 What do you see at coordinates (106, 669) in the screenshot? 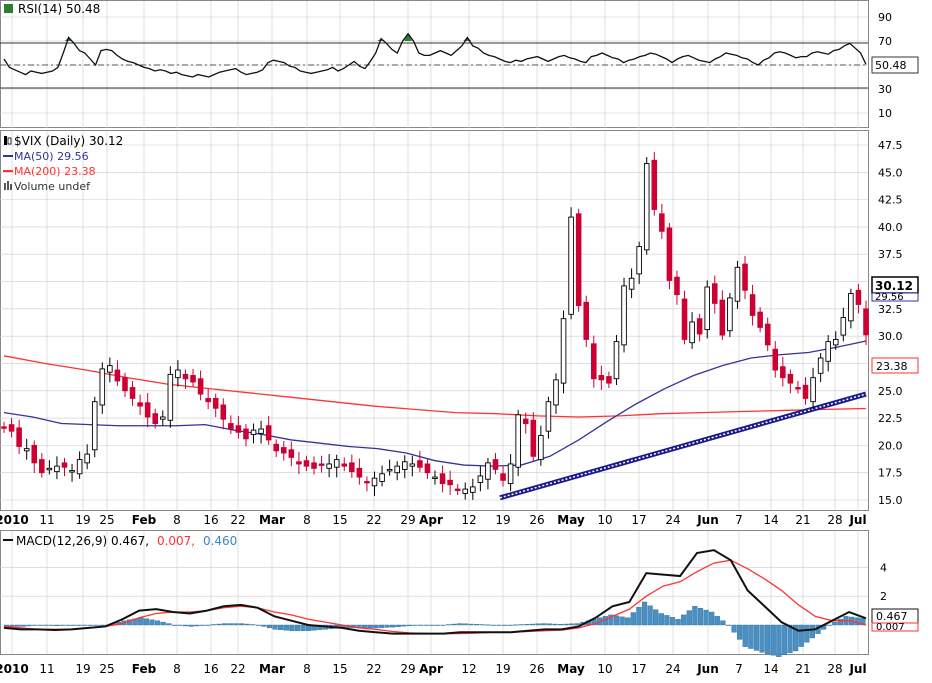
I see `x-tick-label: 25` at bounding box center [106, 669].